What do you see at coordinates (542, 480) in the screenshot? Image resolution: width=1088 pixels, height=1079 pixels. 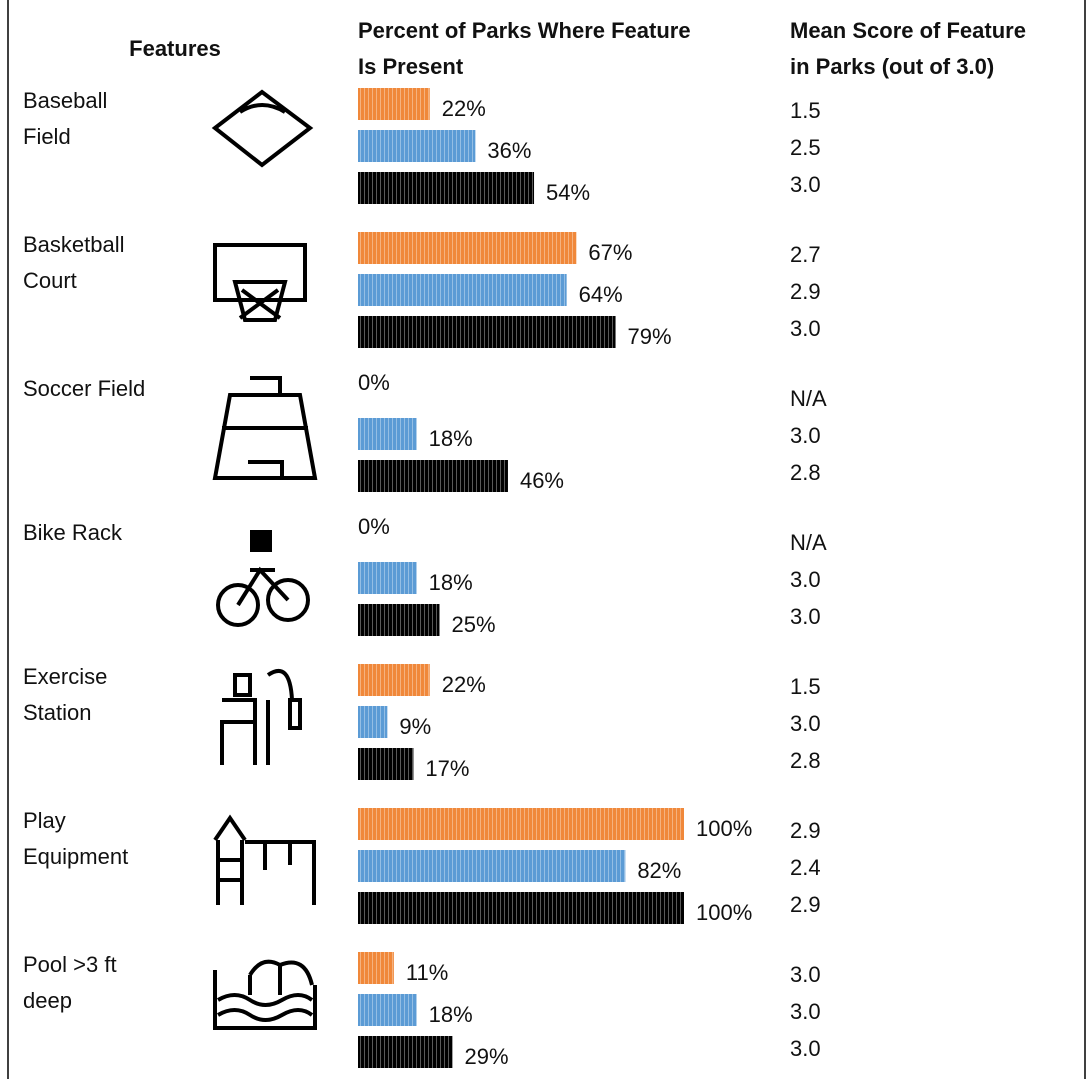 I see `bar-label: 46%` at bounding box center [542, 480].